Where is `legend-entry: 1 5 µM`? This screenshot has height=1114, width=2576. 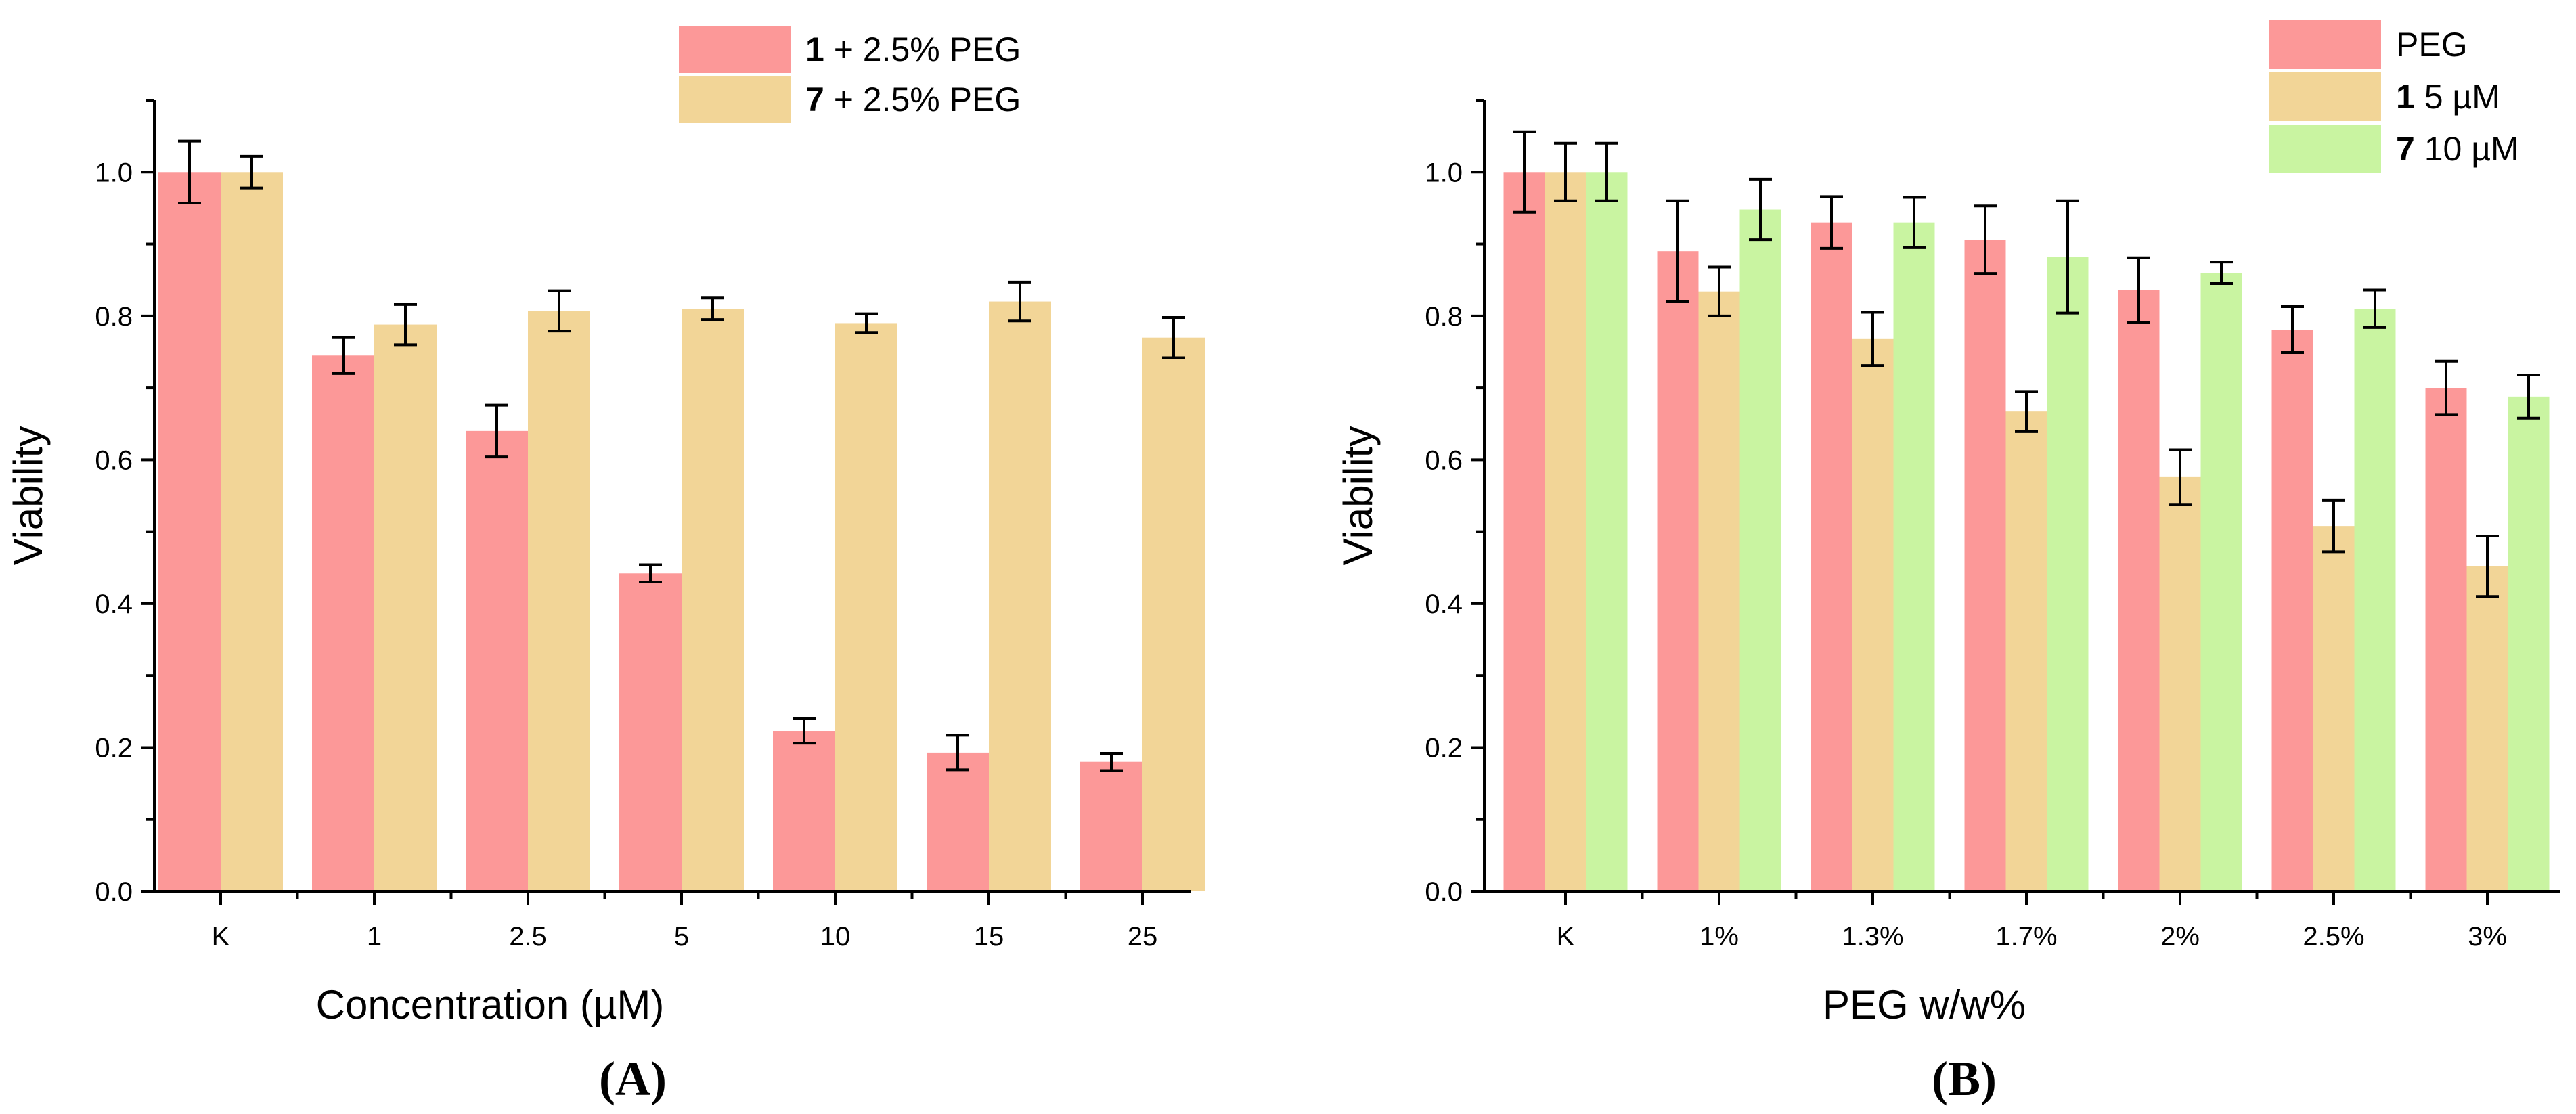
legend-entry: 1 5 µM is located at coordinates (2448, 97).